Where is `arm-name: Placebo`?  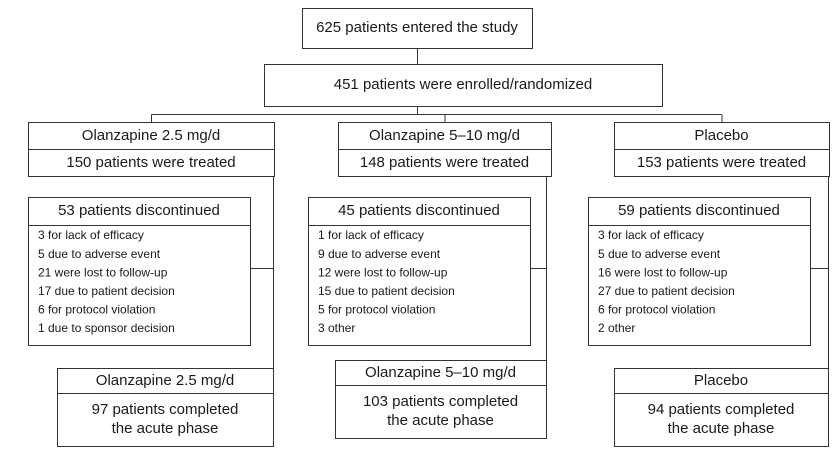 arm-name: Placebo is located at coordinates (721, 135).